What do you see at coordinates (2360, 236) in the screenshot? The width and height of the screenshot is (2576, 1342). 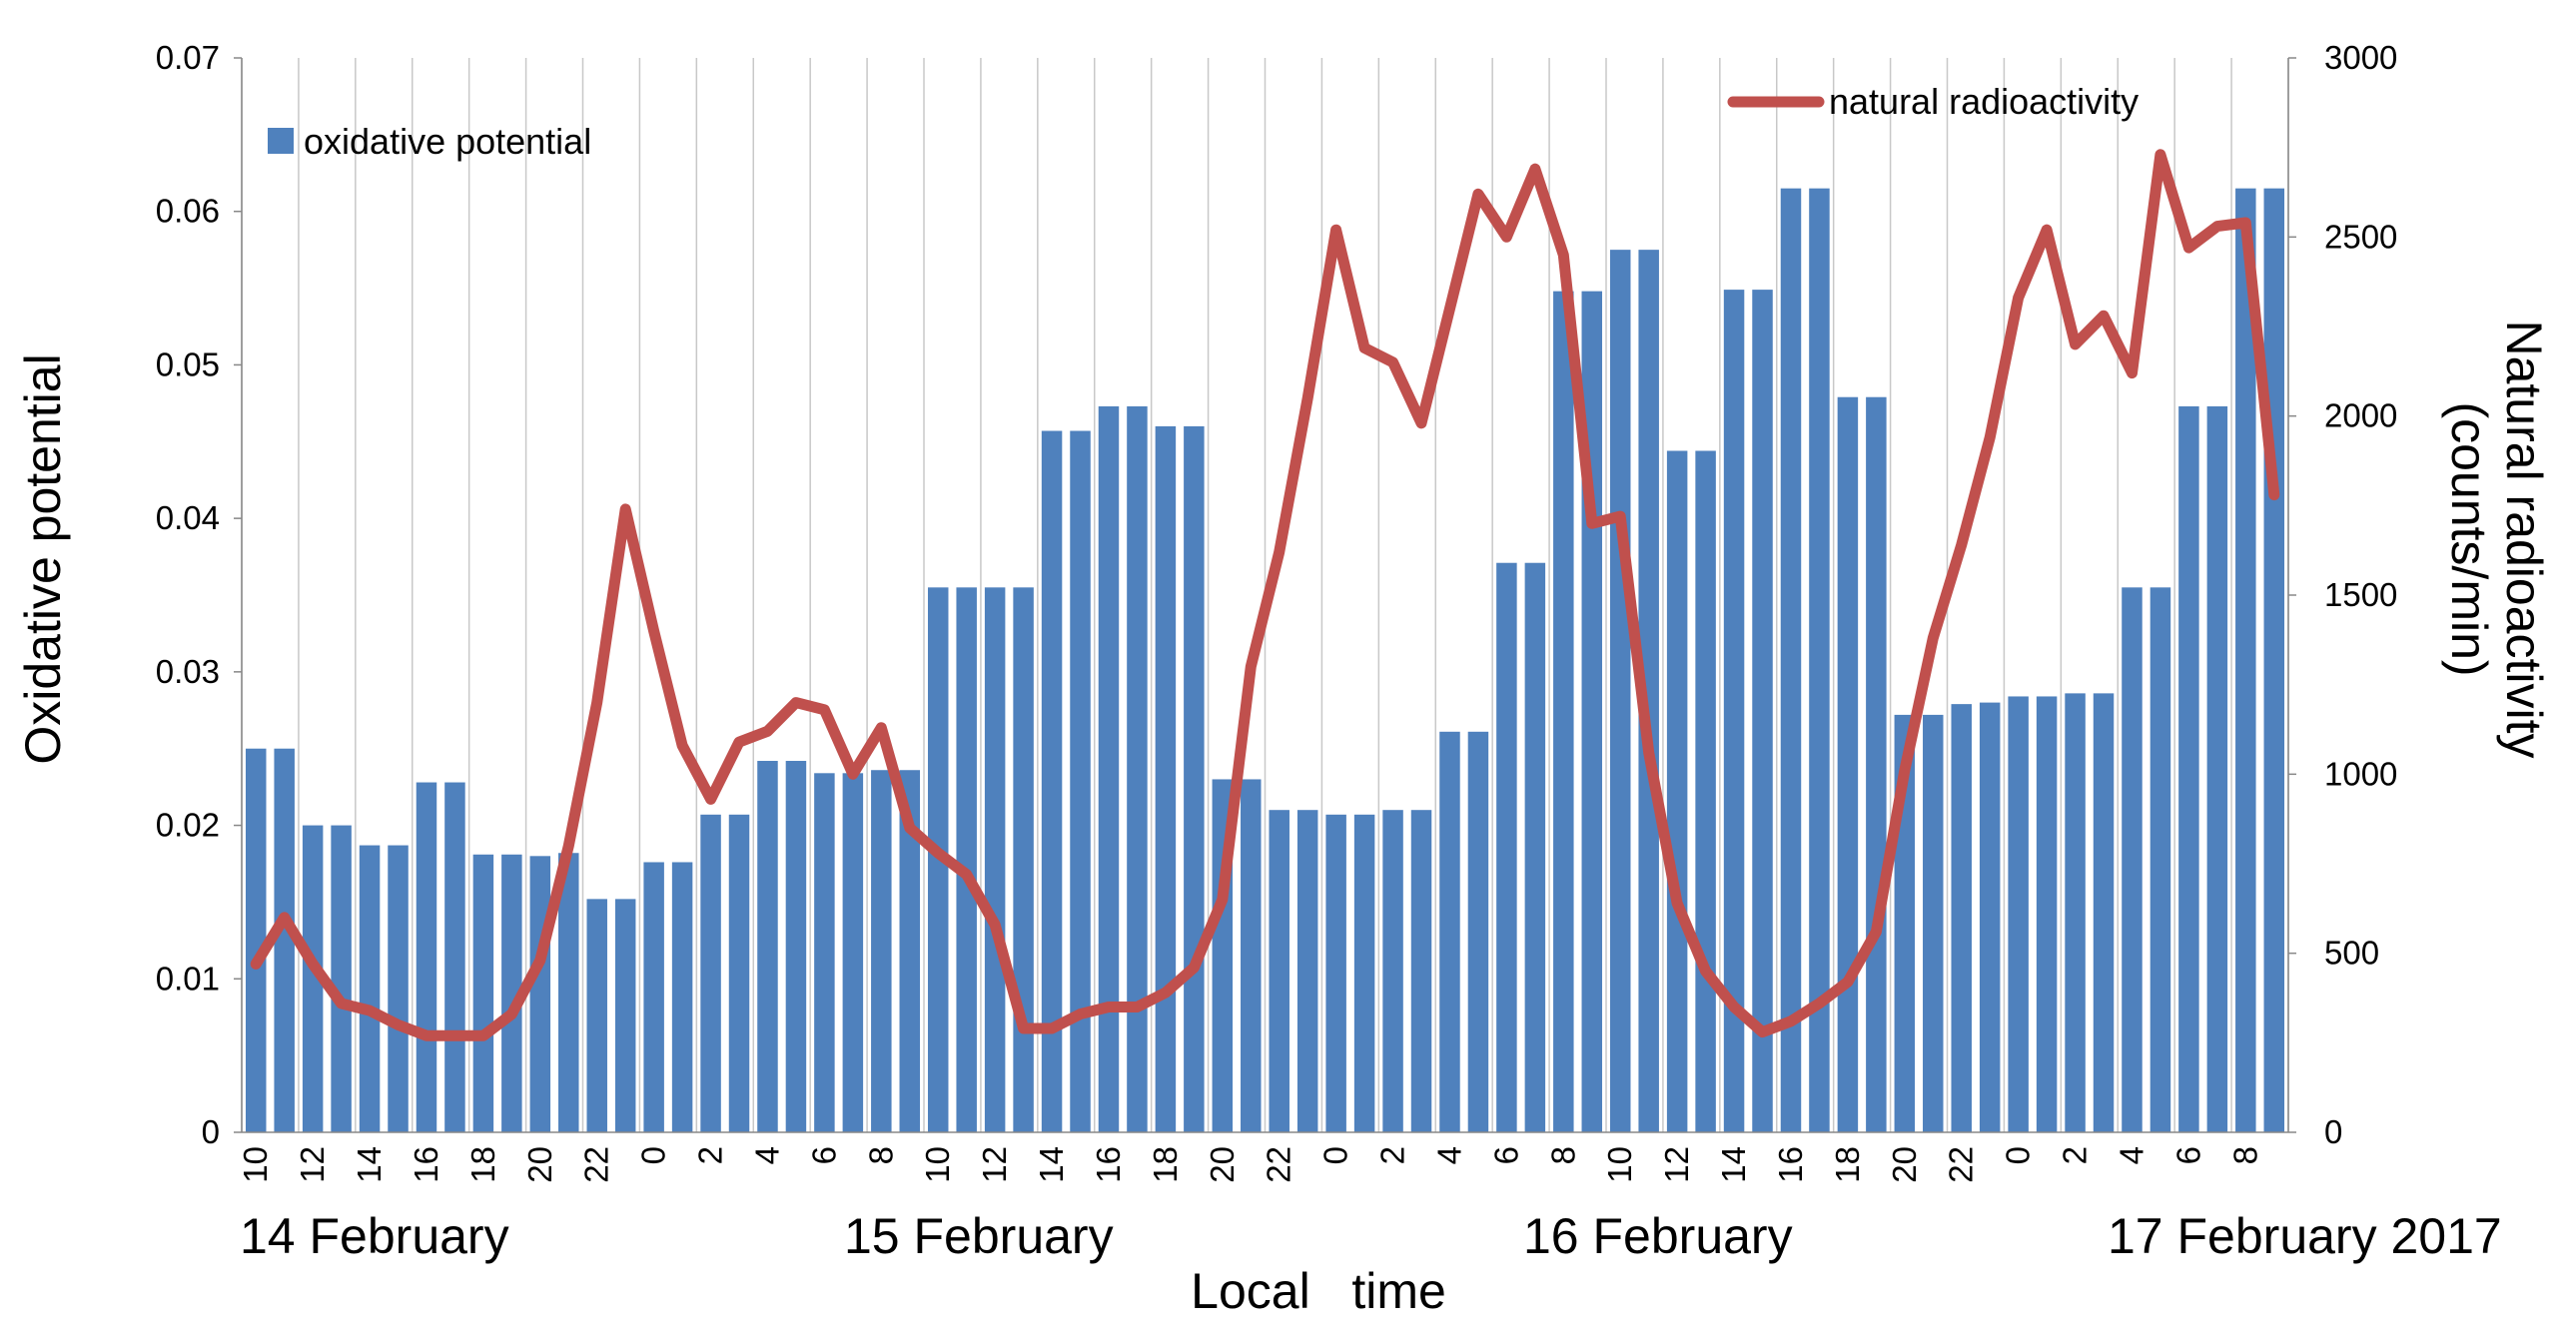 I see `y2-tick-label: 2500` at bounding box center [2360, 236].